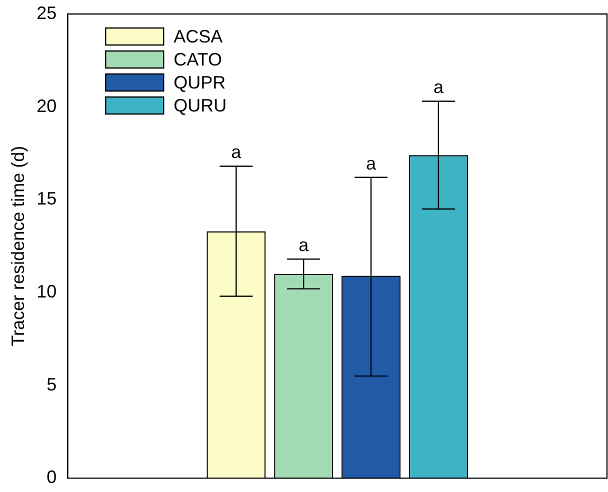 This screenshot has height=492, width=608. What do you see at coordinates (51, 477) in the screenshot?
I see `y-tick-label: 0` at bounding box center [51, 477].